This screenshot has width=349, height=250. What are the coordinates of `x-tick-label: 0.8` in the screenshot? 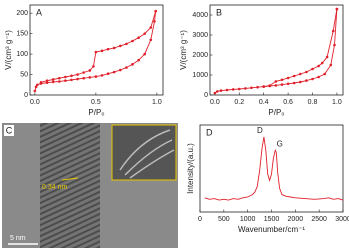 It's located at (313, 102).